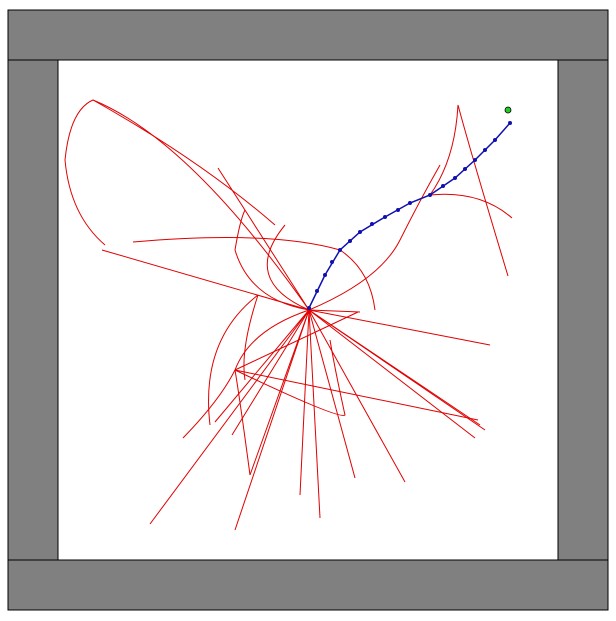 The image size is (616, 621). I want to click on goal, so click(508, 110).